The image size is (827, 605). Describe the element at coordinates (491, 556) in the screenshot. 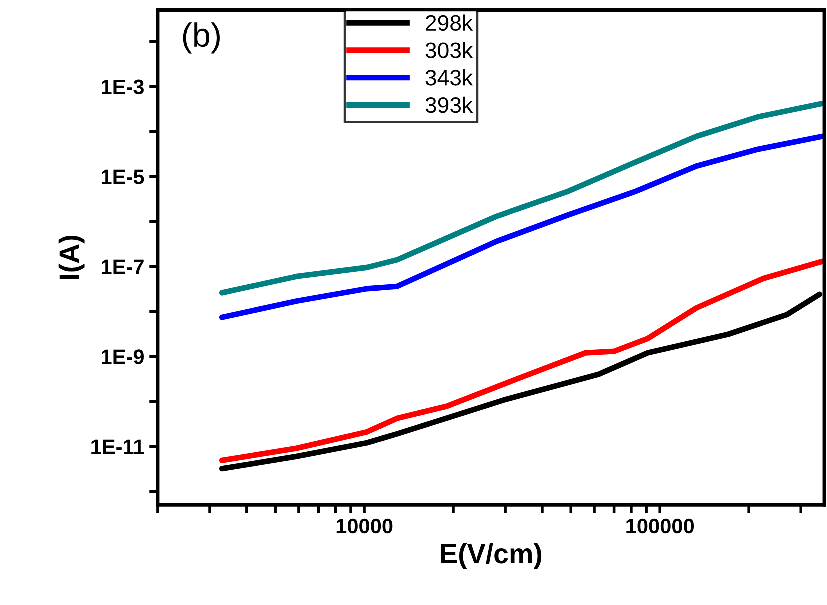

I see `x-axis-title: E(V/cm)` at that location.